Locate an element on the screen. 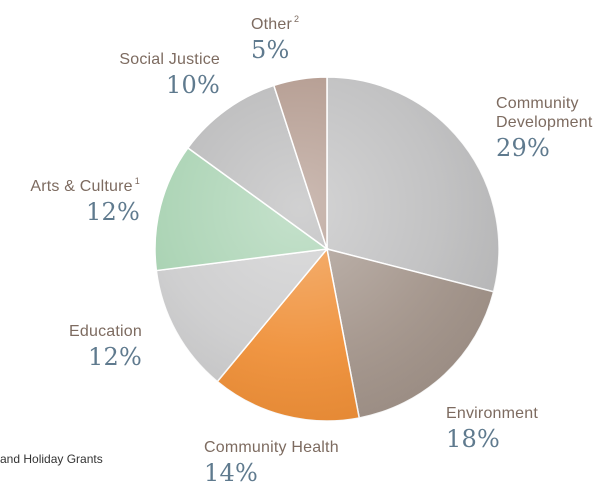 The image size is (604, 487). slice-label-other: Other 2 5% is located at coordinates (275, 37).